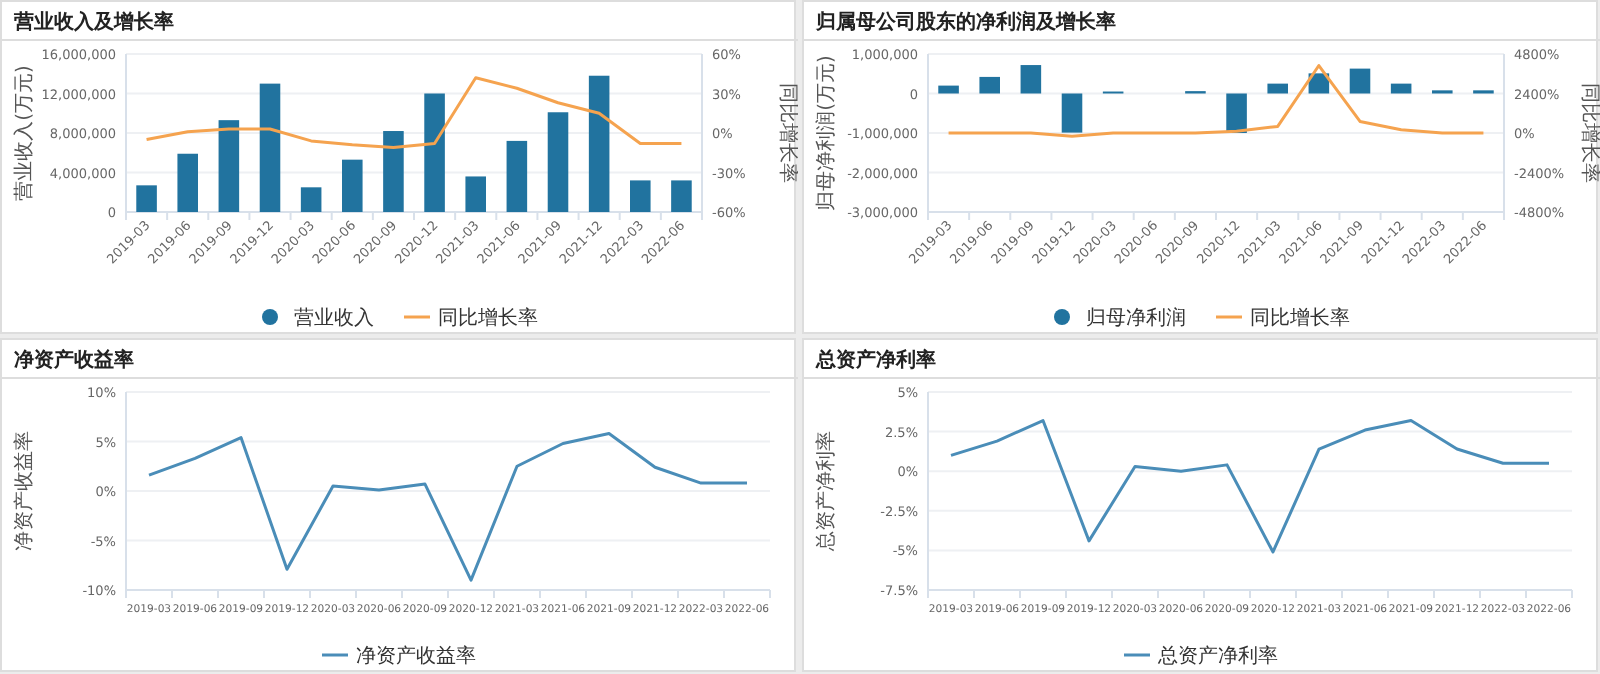 This screenshot has height=674, width=1600. I want to click on y-axis-title: 归母净利润(万元), so click(826, 133).